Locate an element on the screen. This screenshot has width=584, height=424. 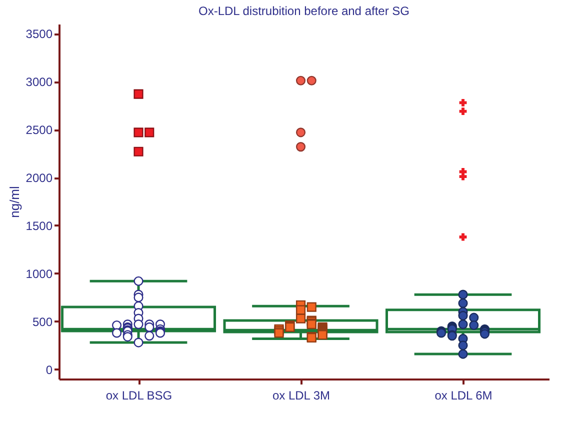
y-tick-label: 3500 is located at coordinates (39, 34).